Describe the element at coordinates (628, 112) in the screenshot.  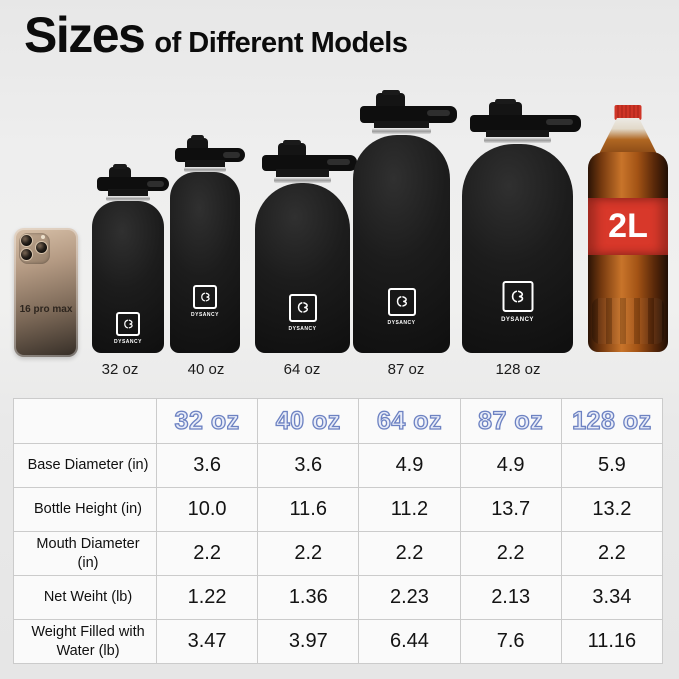
I see `cola-cap` at that location.